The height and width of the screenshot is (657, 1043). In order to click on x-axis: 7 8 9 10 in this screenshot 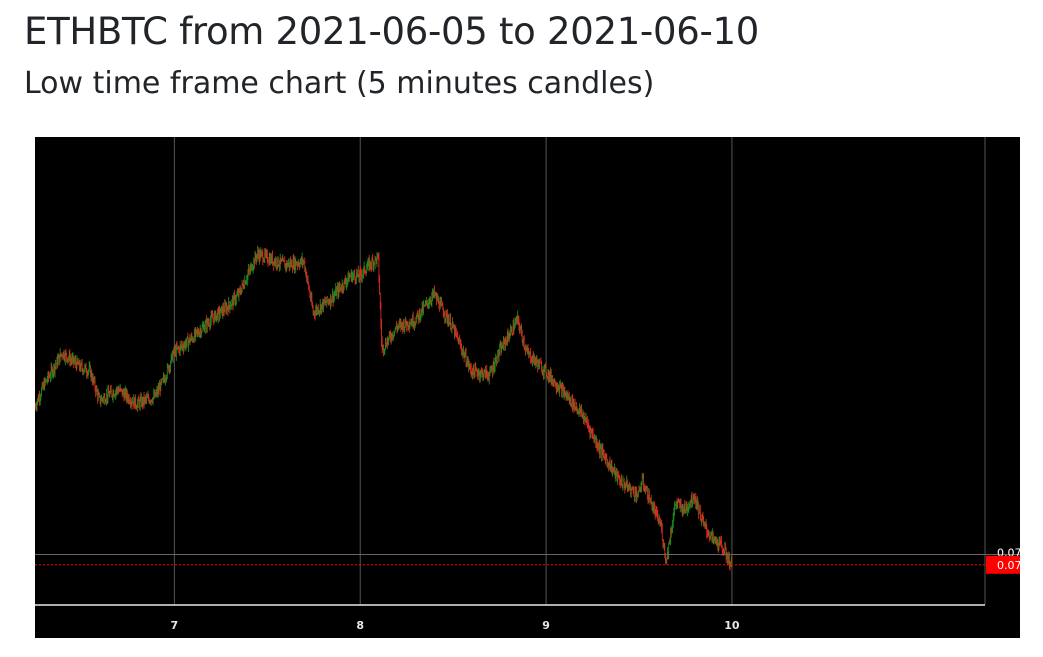, I will do `click(455, 625)`.